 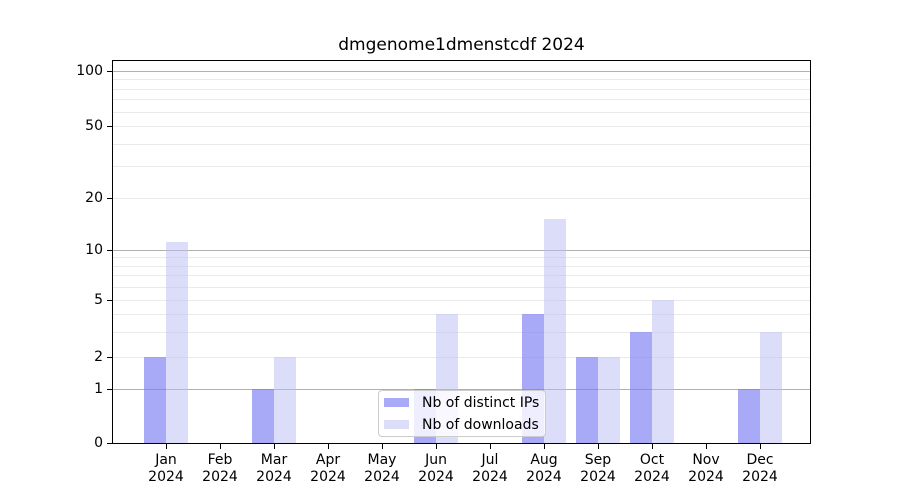 What do you see at coordinates (382, 446) in the screenshot?
I see `x-tick-may` at bounding box center [382, 446].